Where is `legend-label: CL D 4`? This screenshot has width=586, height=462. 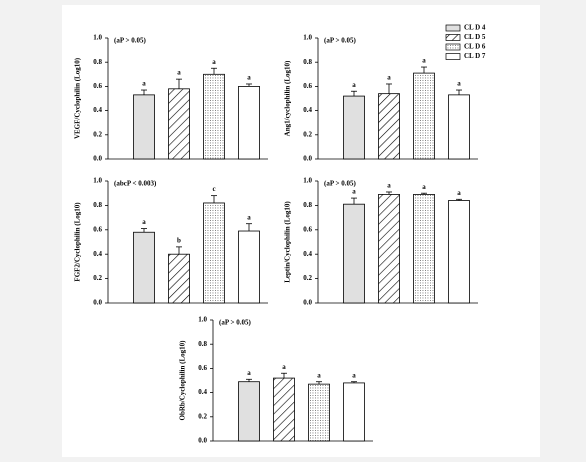
legend-label: CL D 4 is located at coordinates (475, 28).